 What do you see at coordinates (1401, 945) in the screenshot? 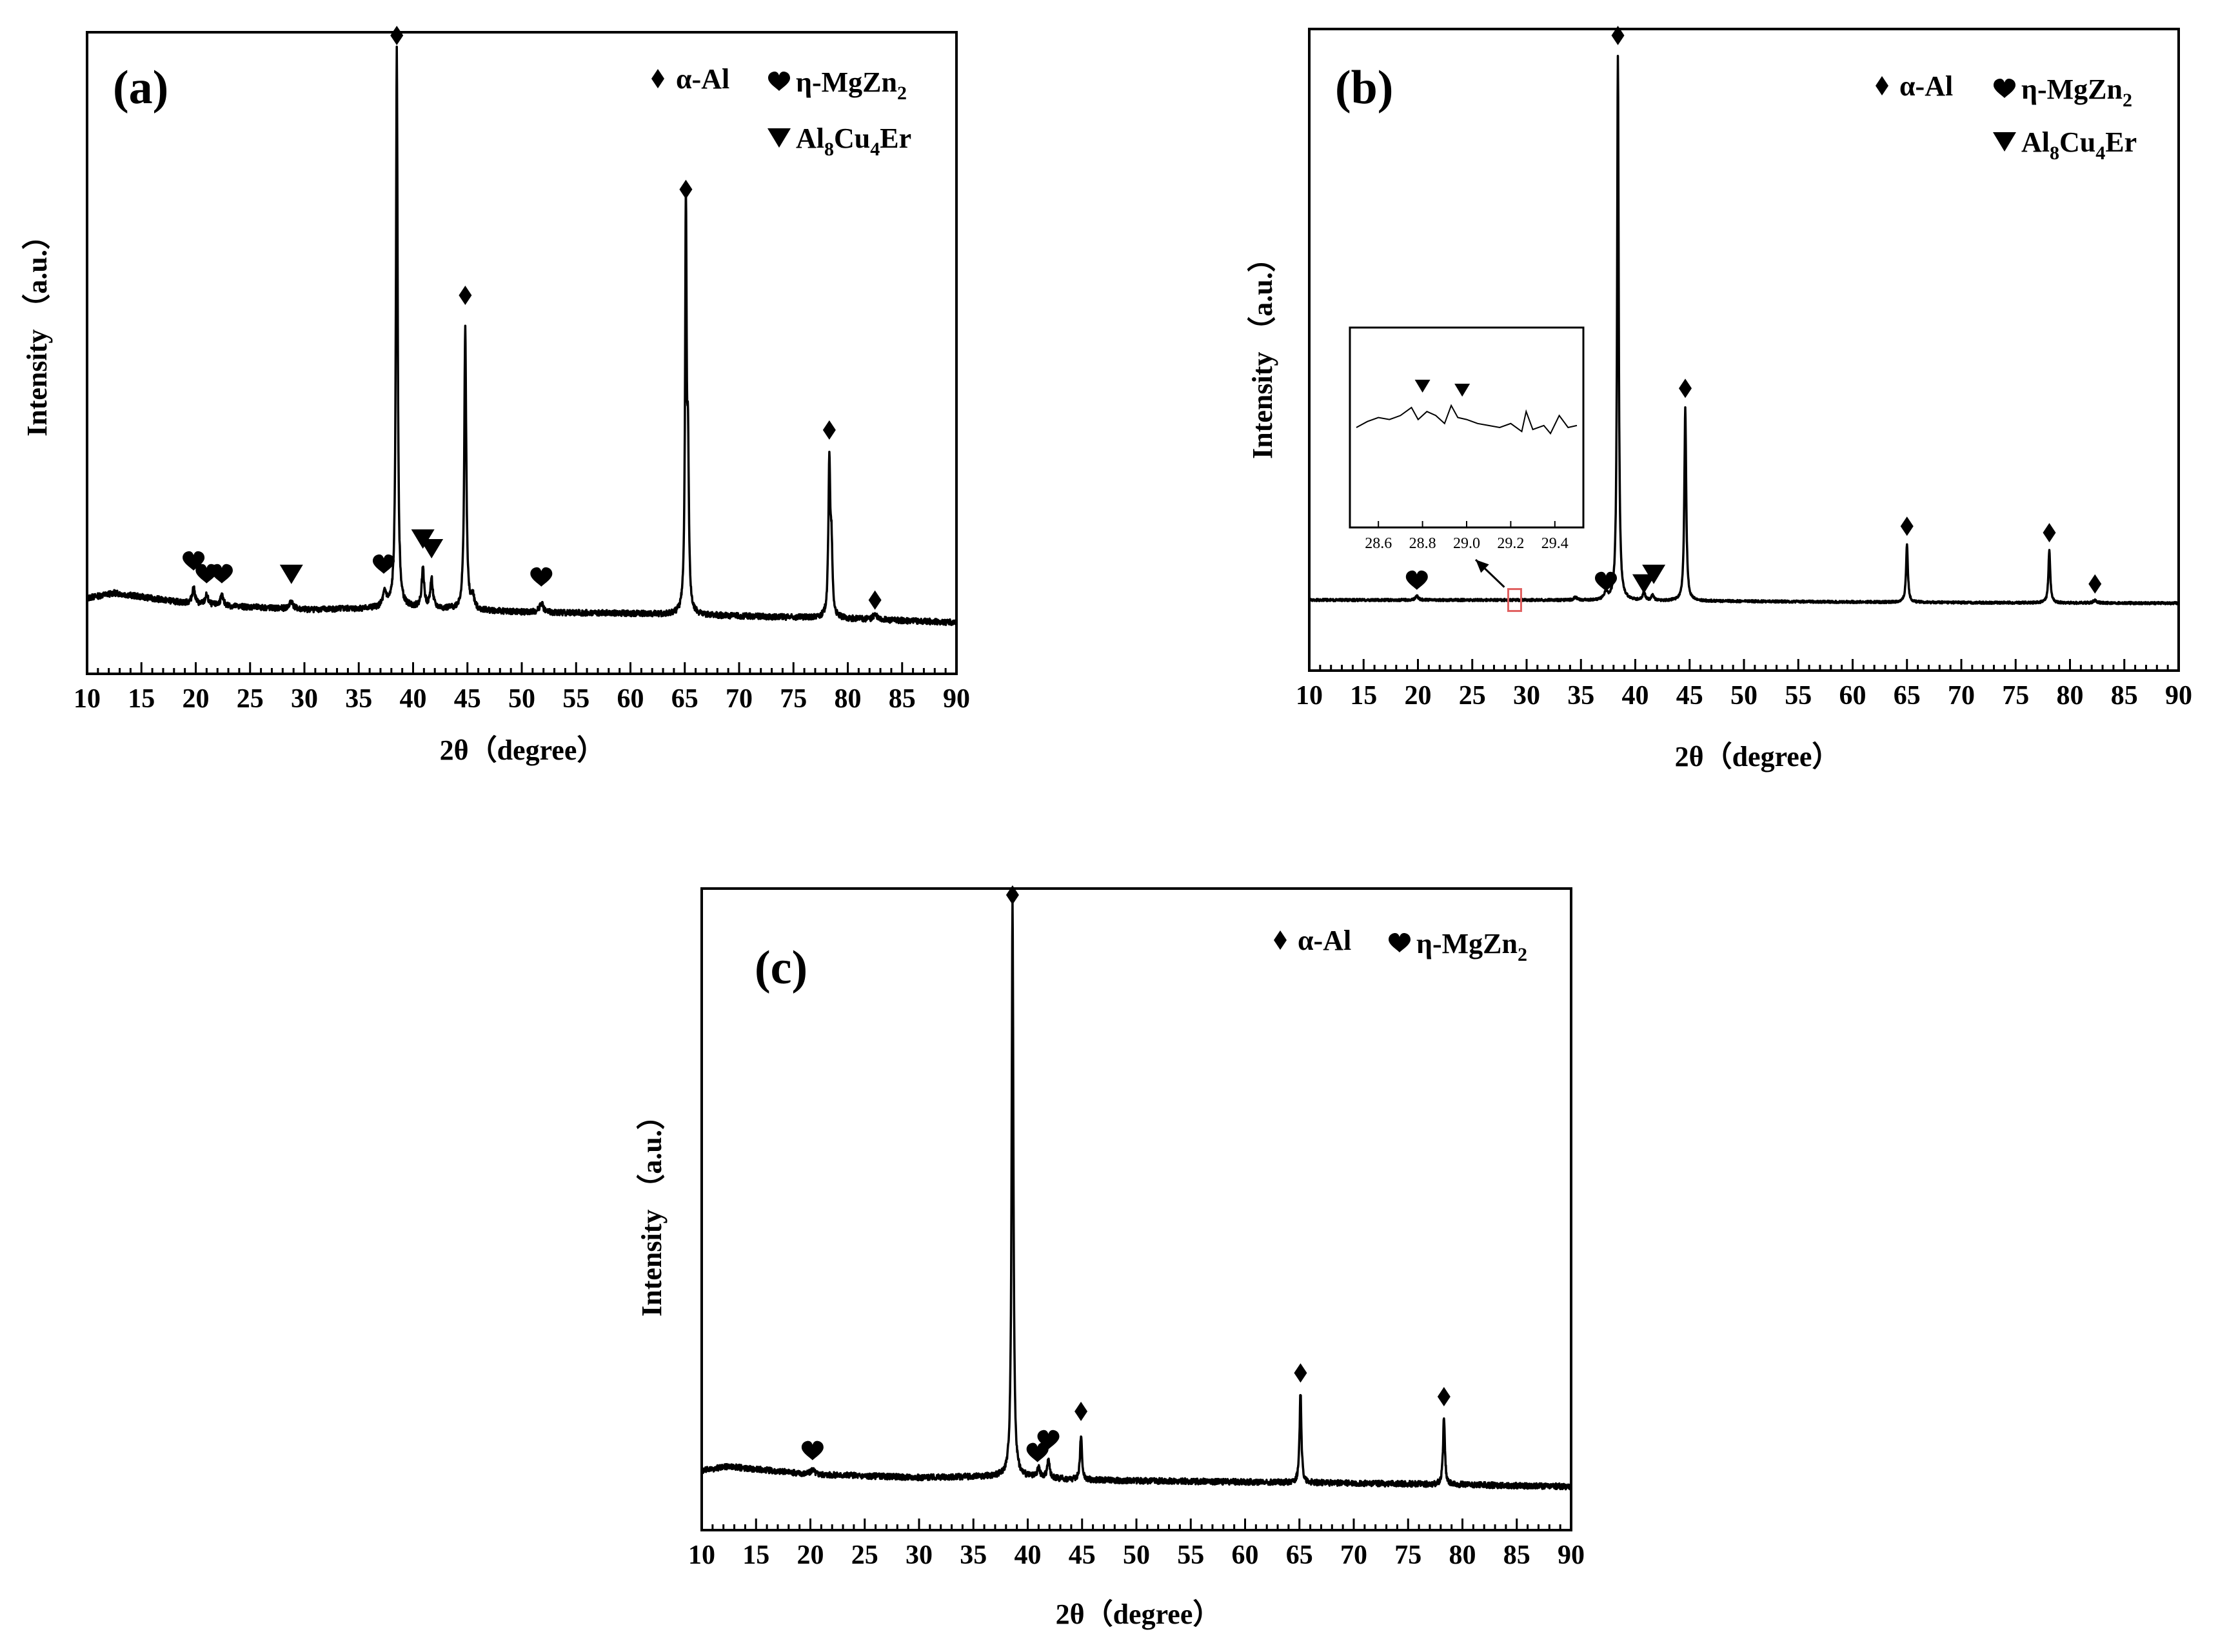
I see `legend: α-Al η-MgZn2` at bounding box center [1401, 945].